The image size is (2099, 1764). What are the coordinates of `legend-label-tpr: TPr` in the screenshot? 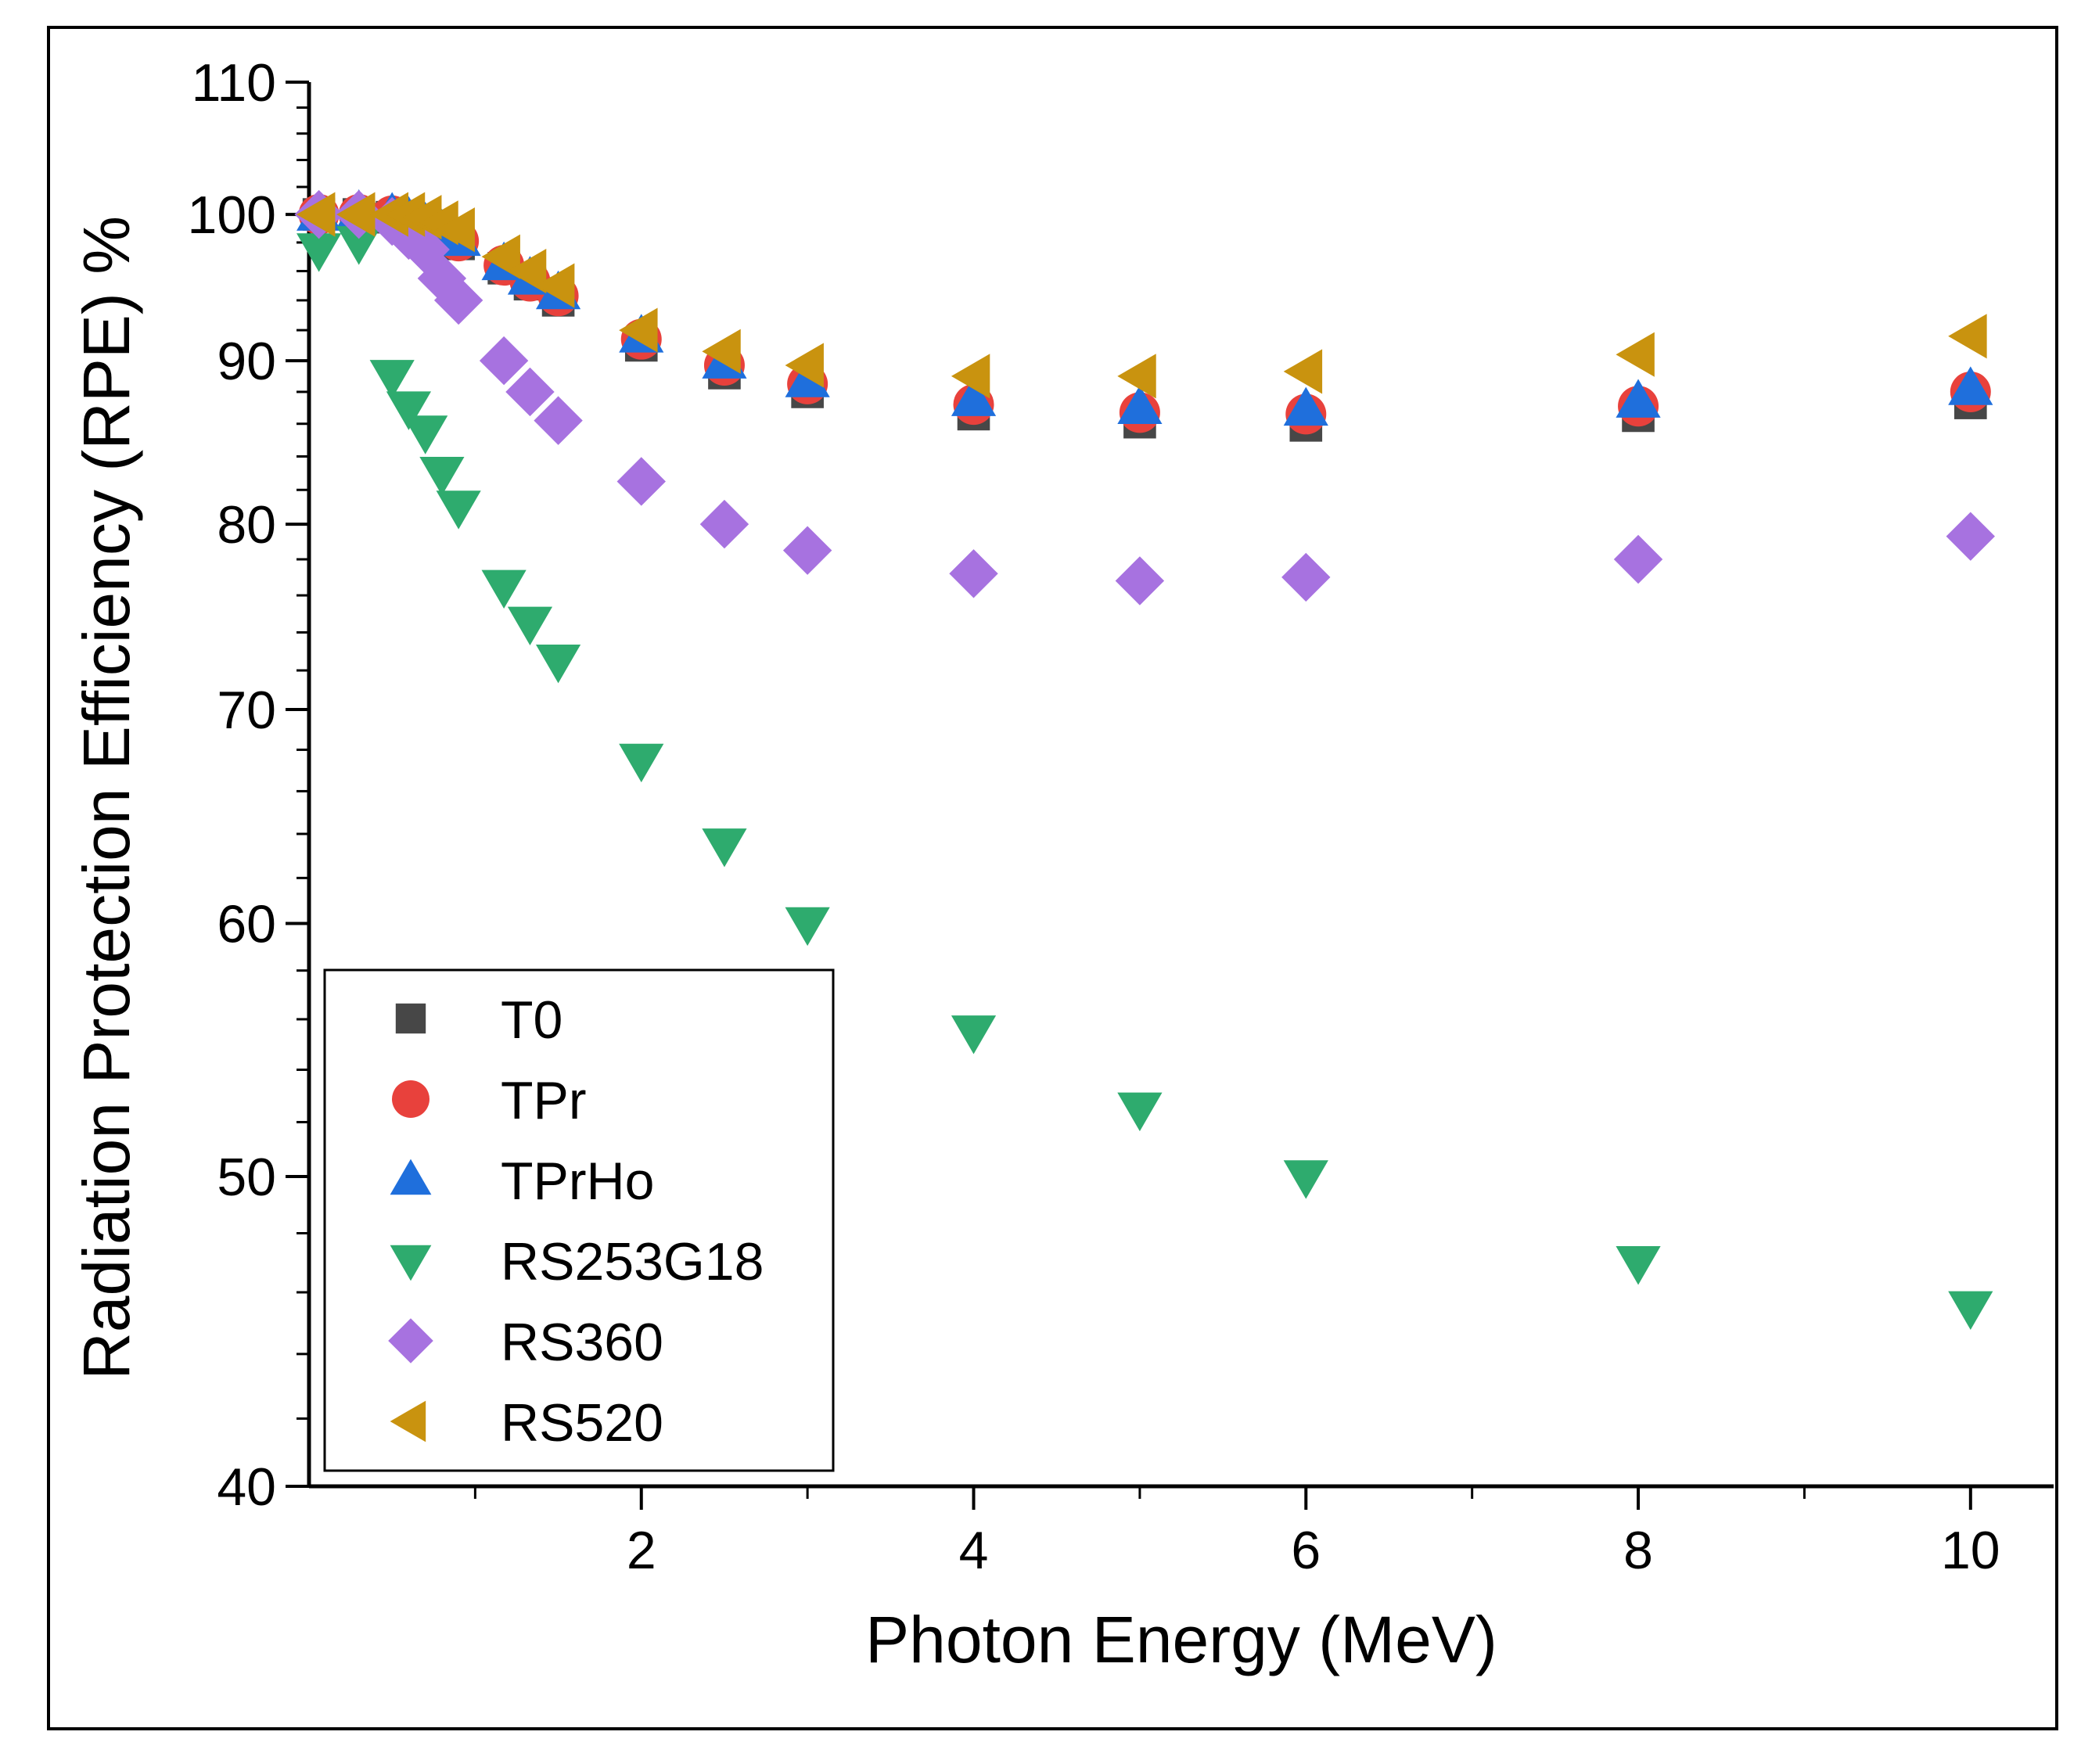 It's located at (544, 1100).